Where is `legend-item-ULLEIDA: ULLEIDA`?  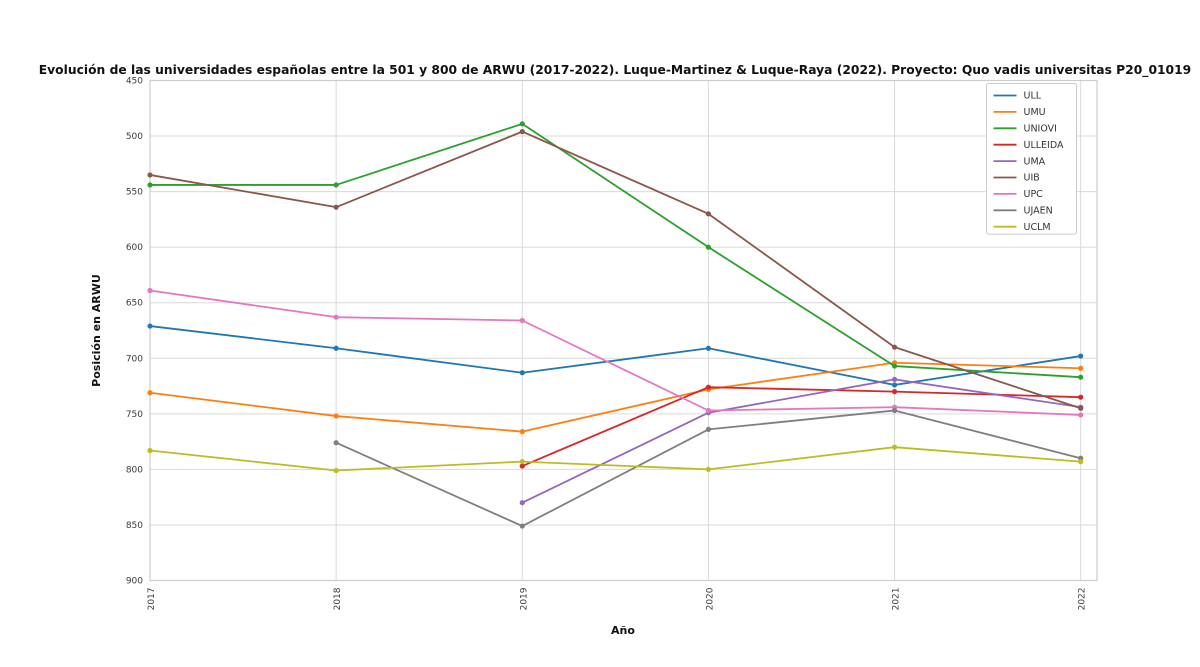
legend-item-ULLEIDA: ULLEIDA is located at coordinates (1028, 145).